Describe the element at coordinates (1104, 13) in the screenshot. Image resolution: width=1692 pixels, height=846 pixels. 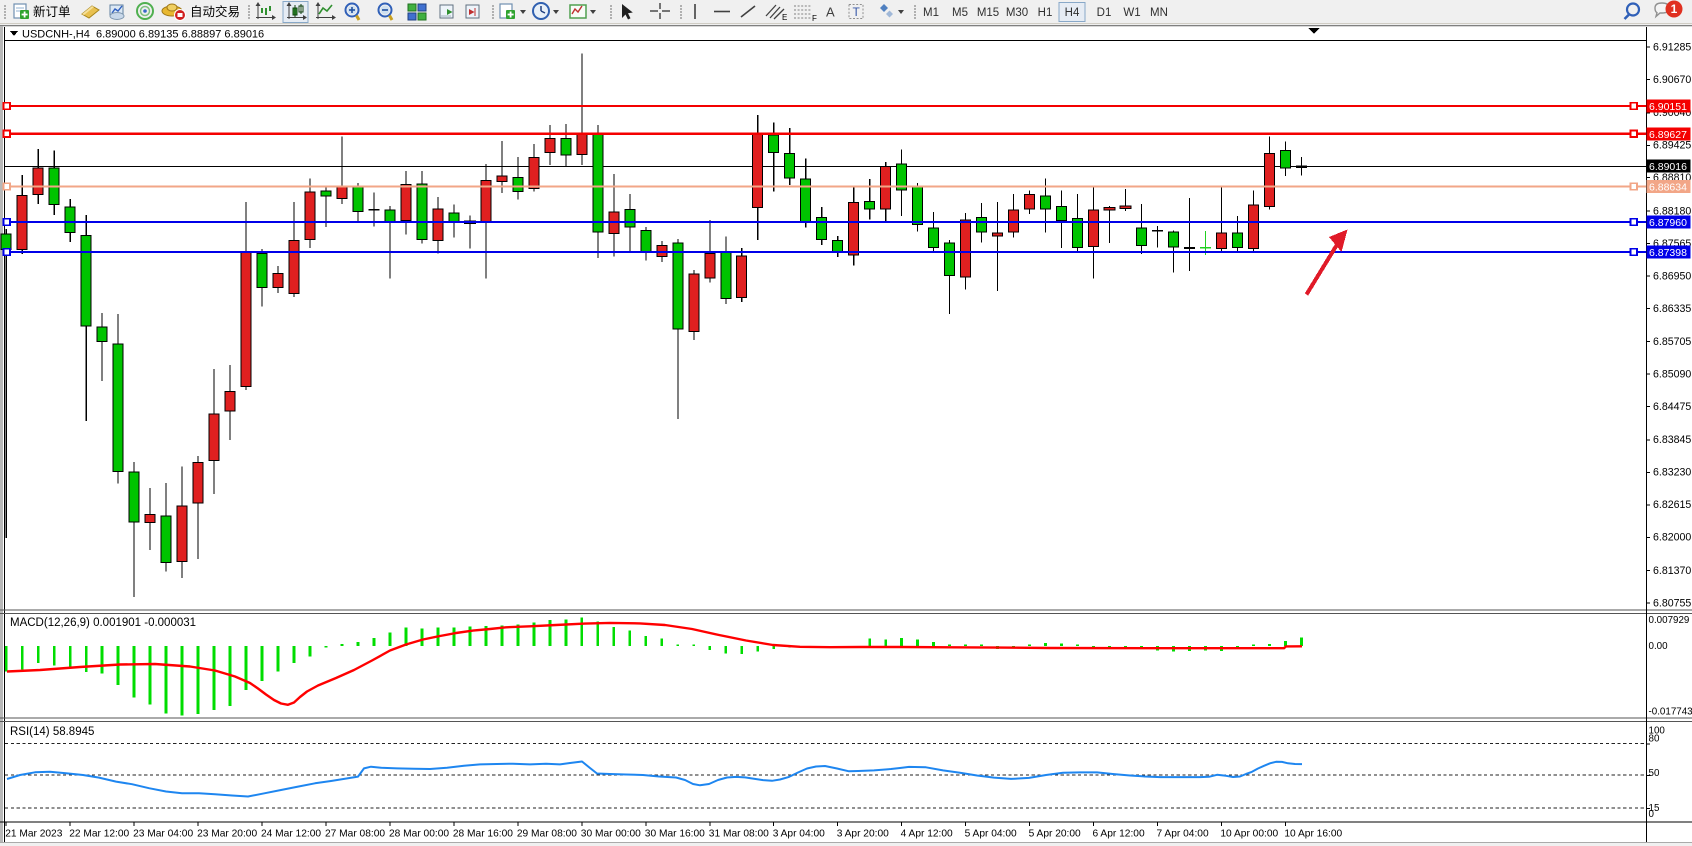
I see `svg-text: D1` at that location.